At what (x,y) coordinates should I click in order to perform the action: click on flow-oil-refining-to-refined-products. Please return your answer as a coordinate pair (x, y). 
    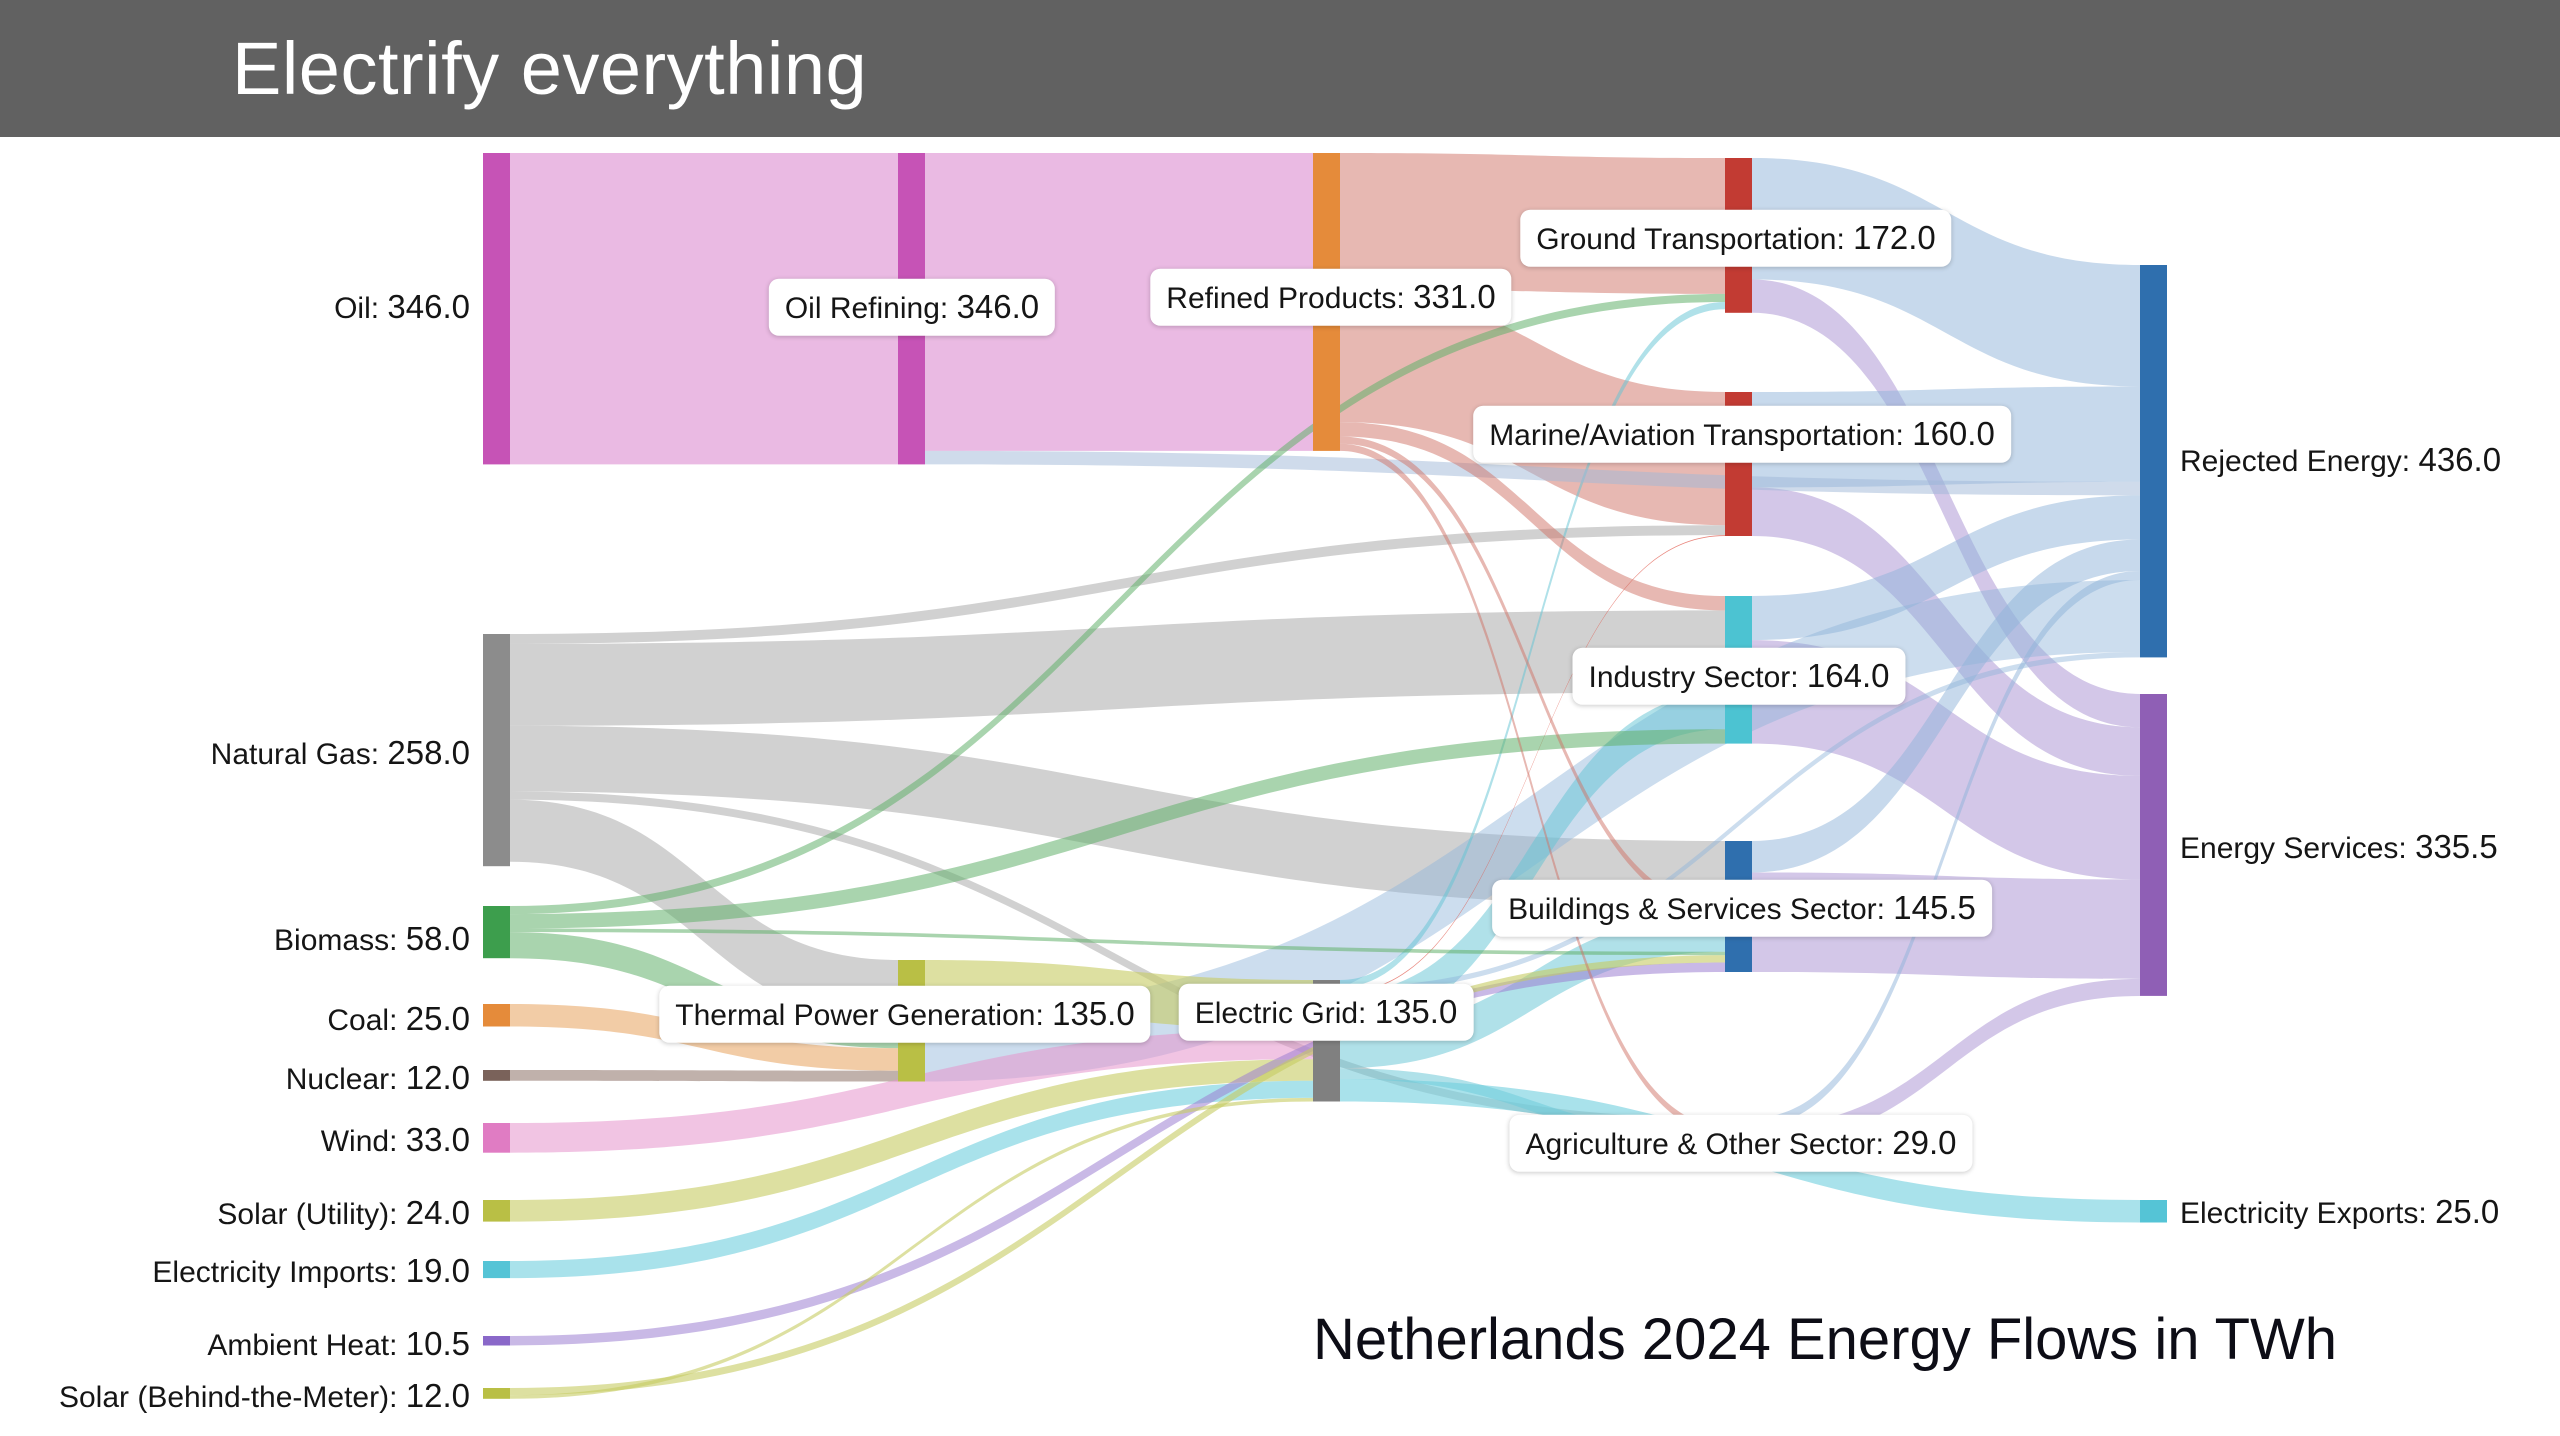
    Looking at the image, I should click on (1119, 302).